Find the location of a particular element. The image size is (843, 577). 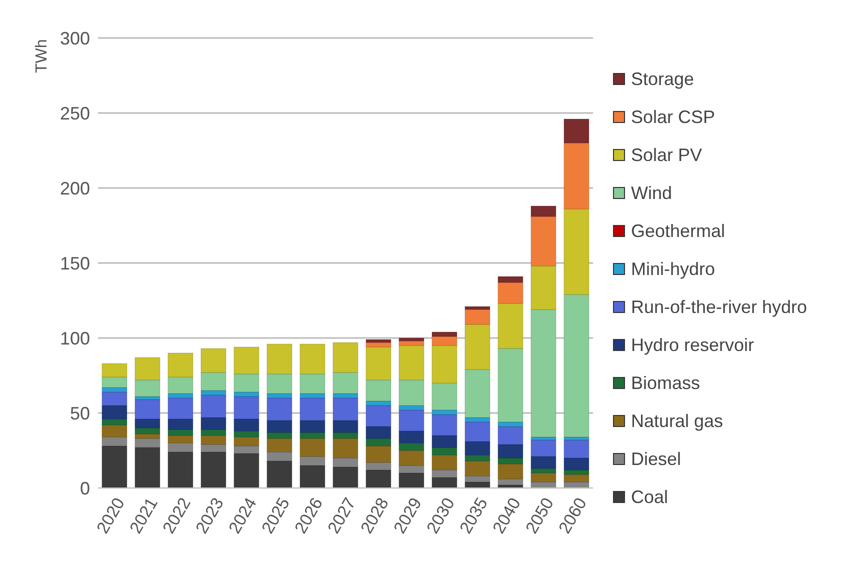

y-tick-label: 150 is located at coordinates (75, 263).